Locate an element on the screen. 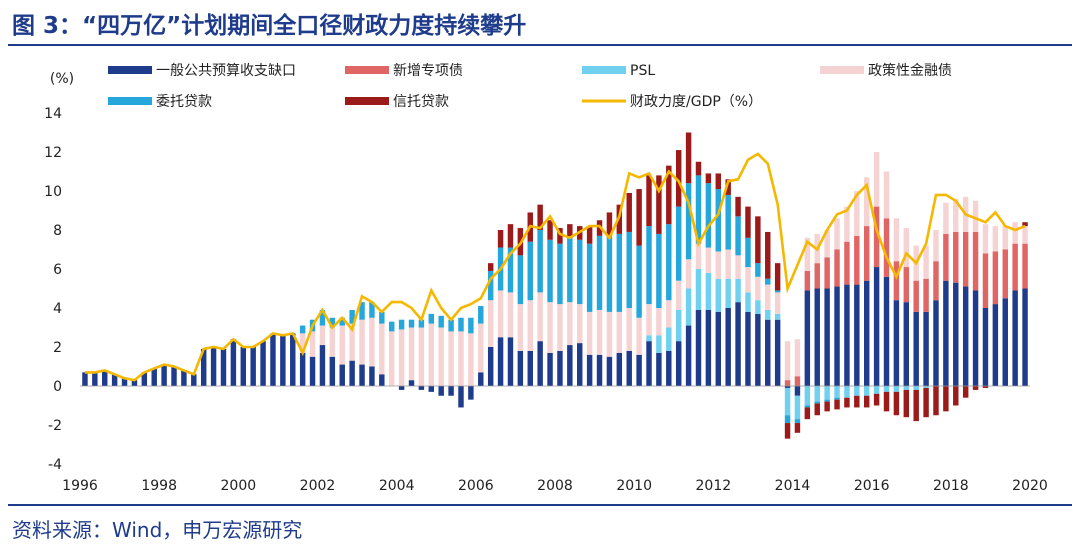  x-tick-label: 2016 is located at coordinates (872, 486).